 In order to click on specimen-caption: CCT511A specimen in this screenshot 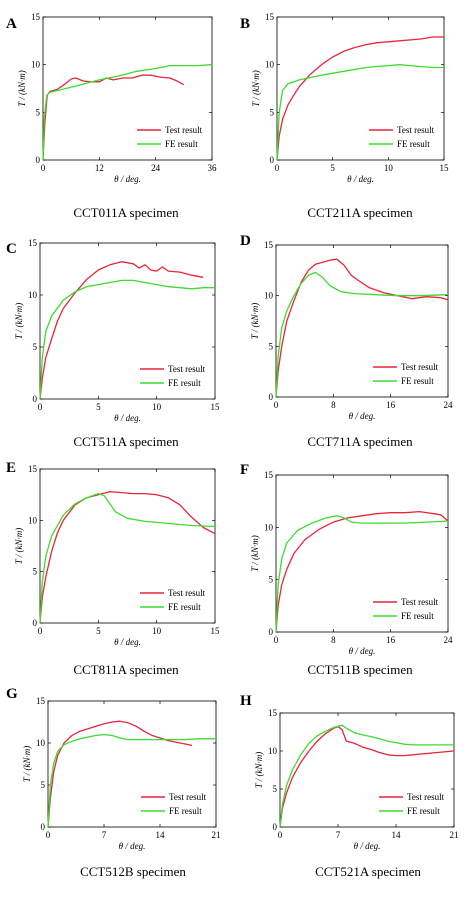, I will do `click(126, 441)`.